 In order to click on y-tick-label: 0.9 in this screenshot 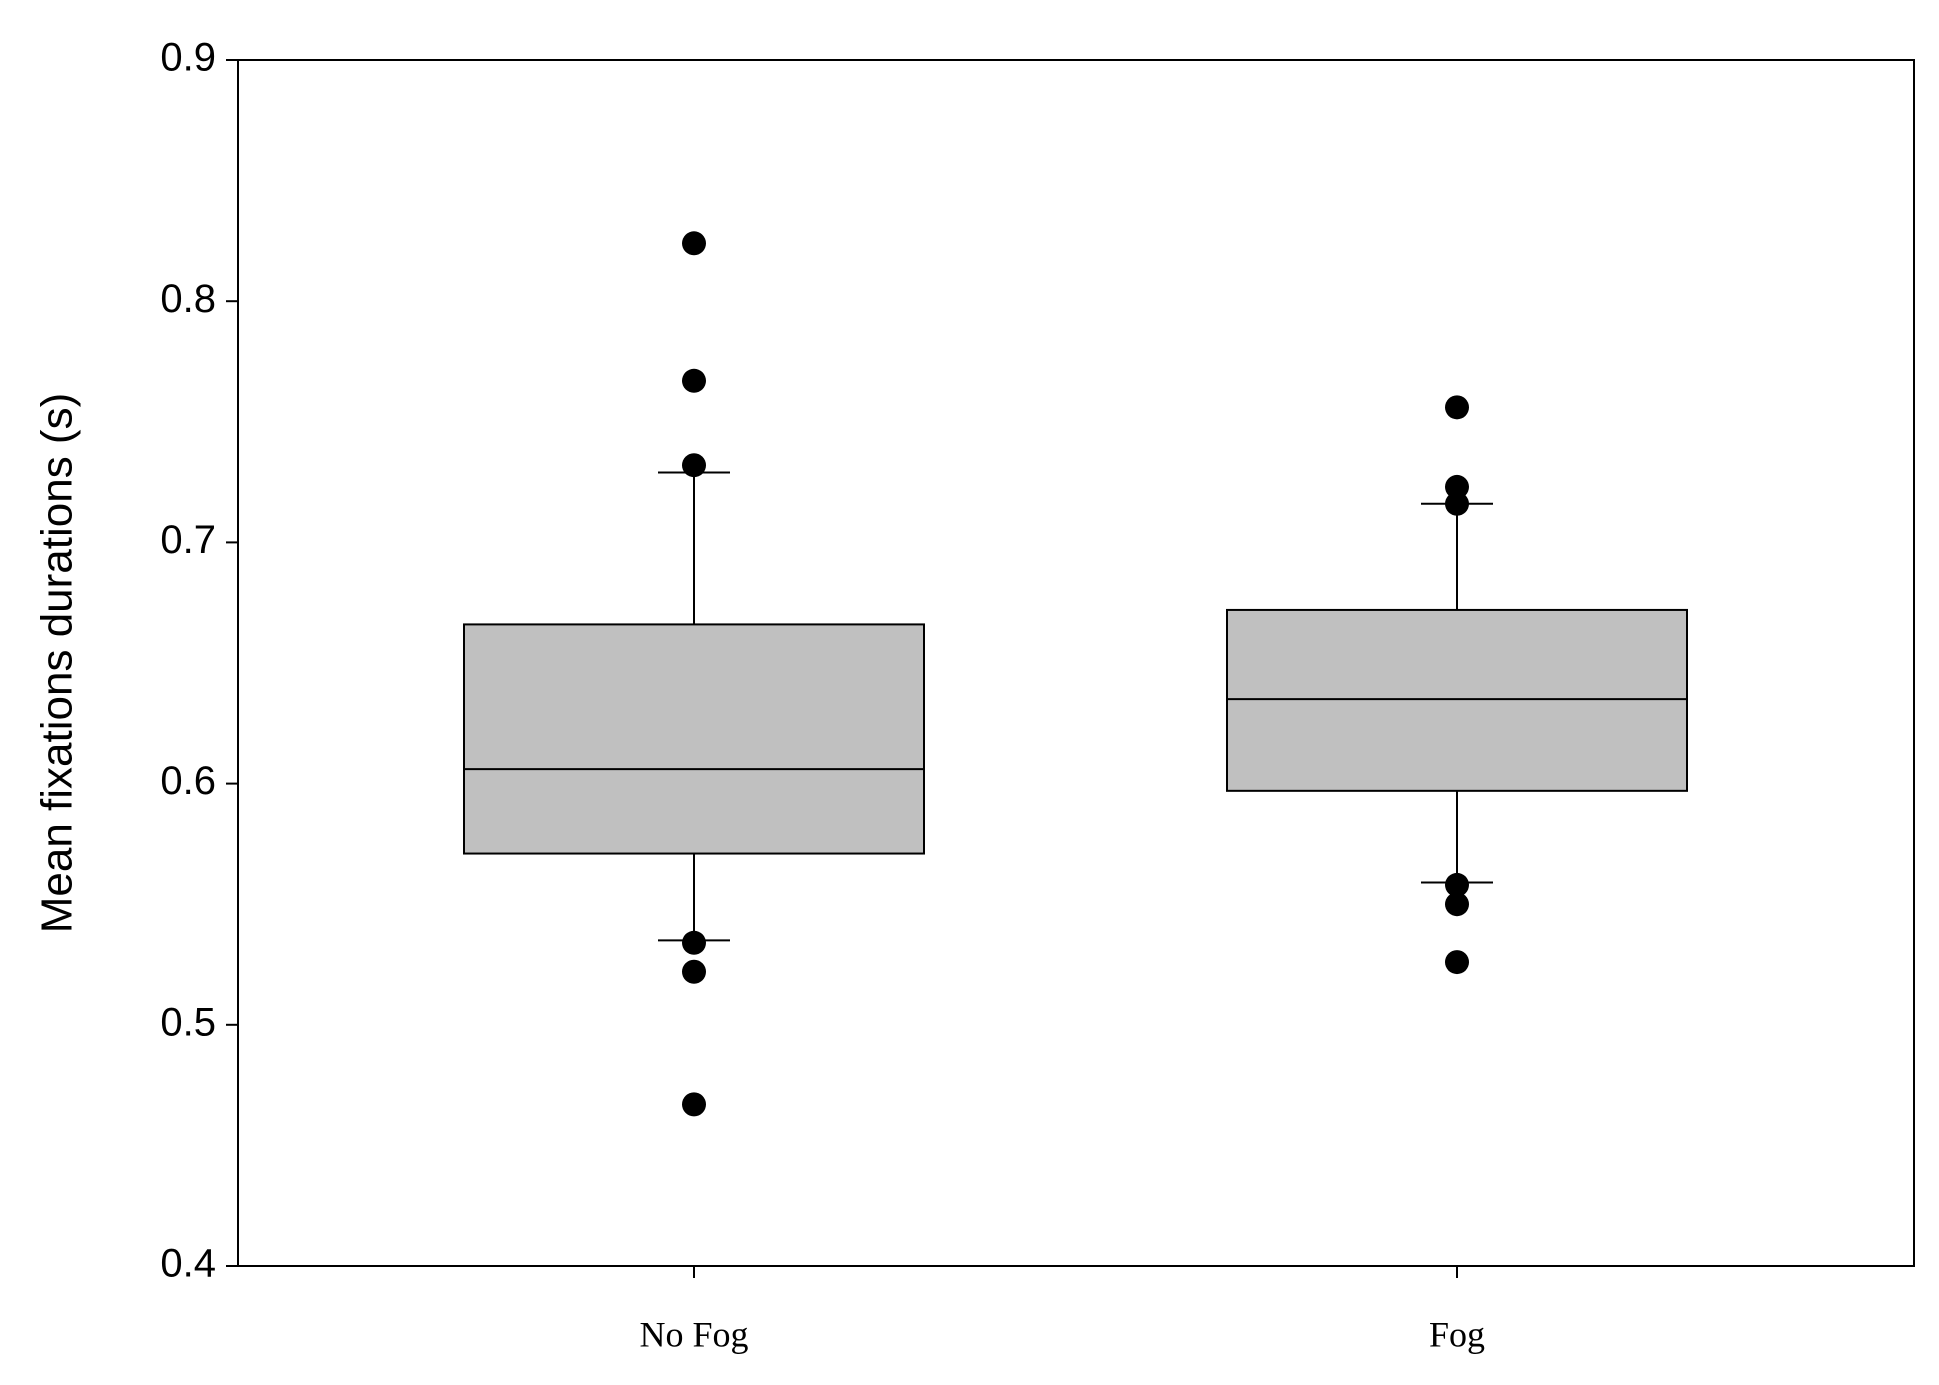, I will do `click(188, 58)`.